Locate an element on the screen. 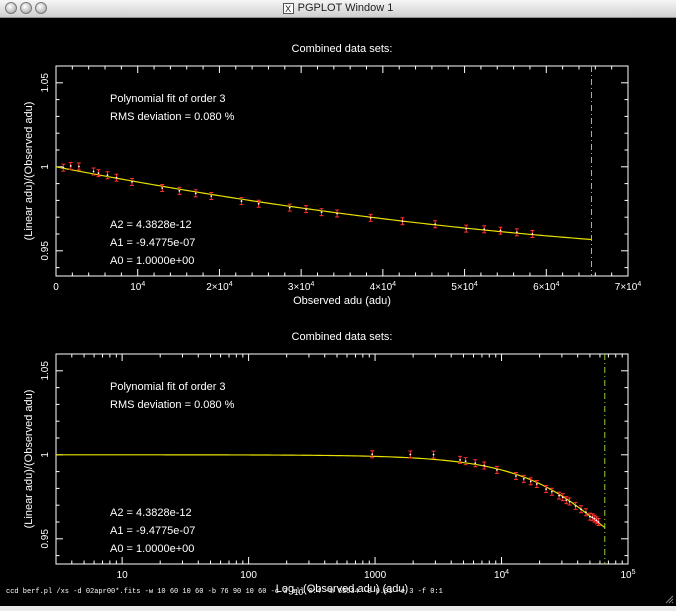  x-tick-label: 3×10⁴ is located at coordinates (301, 287).